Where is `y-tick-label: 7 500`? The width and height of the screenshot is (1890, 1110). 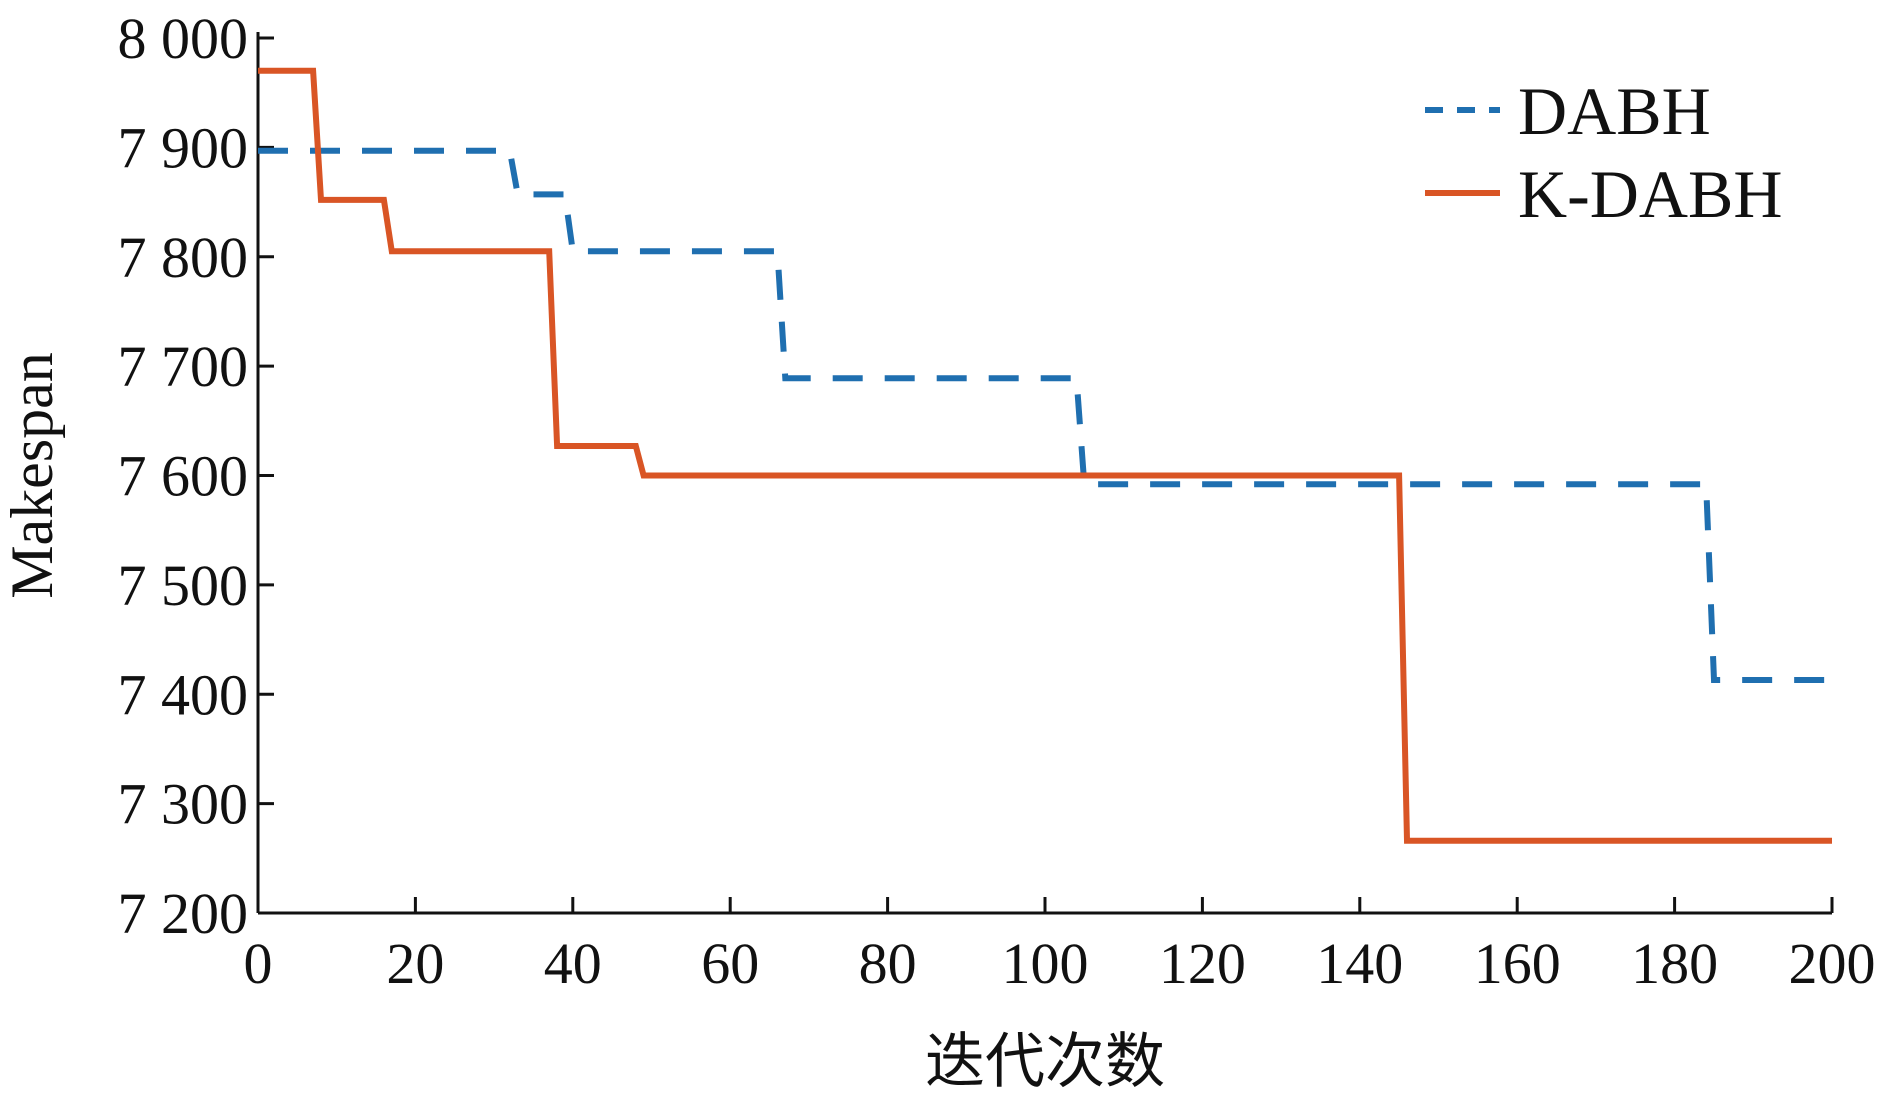
y-tick-label: 7 500 is located at coordinates (183, 585).